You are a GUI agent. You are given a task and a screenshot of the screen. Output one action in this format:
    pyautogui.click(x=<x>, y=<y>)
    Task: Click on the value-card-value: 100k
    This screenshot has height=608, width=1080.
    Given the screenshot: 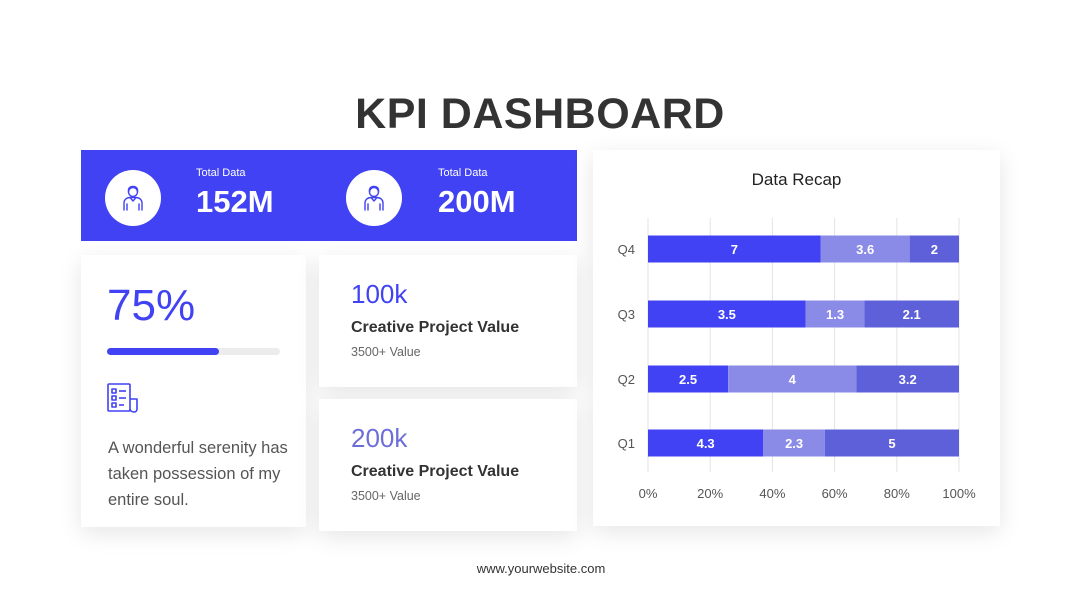 What is the action you would take?
    pyautogui.click(x=379, y=294)
    